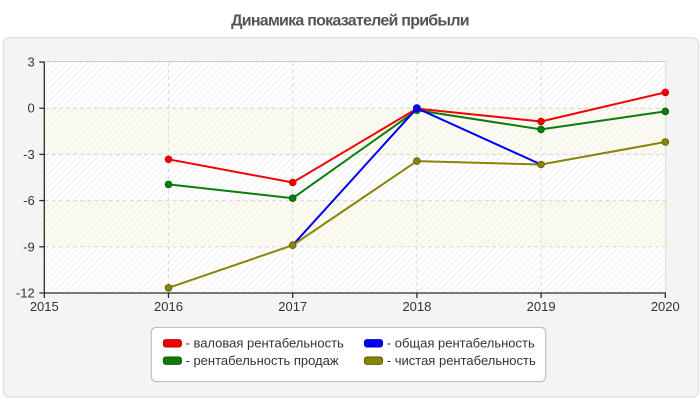 The width and height of the screenshot is (700, 400). What do you see at coordinates (416, 306) in the screenshot?
I see `svg-text: 2018` at bounding box center [416, 306].